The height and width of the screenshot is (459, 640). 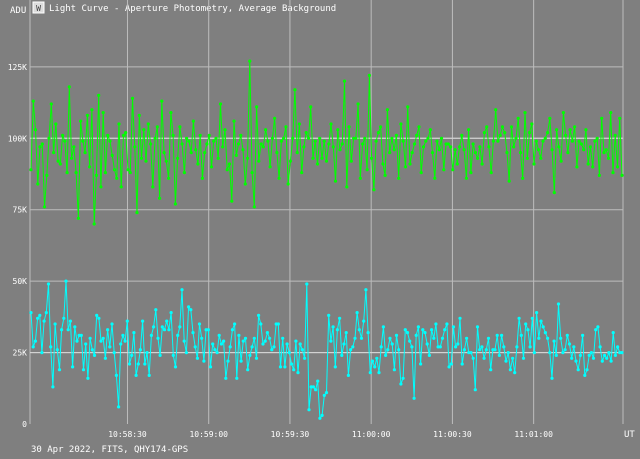 I want to click on app-logo-icon, so click(x=38, y=7).